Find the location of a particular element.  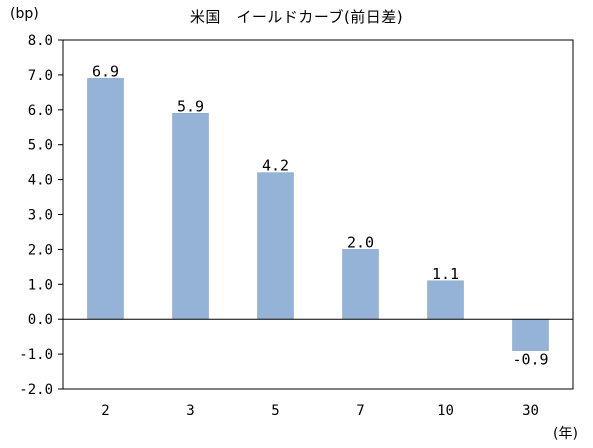

data-label-5: 4.2 is located at coordinates (275, 166).